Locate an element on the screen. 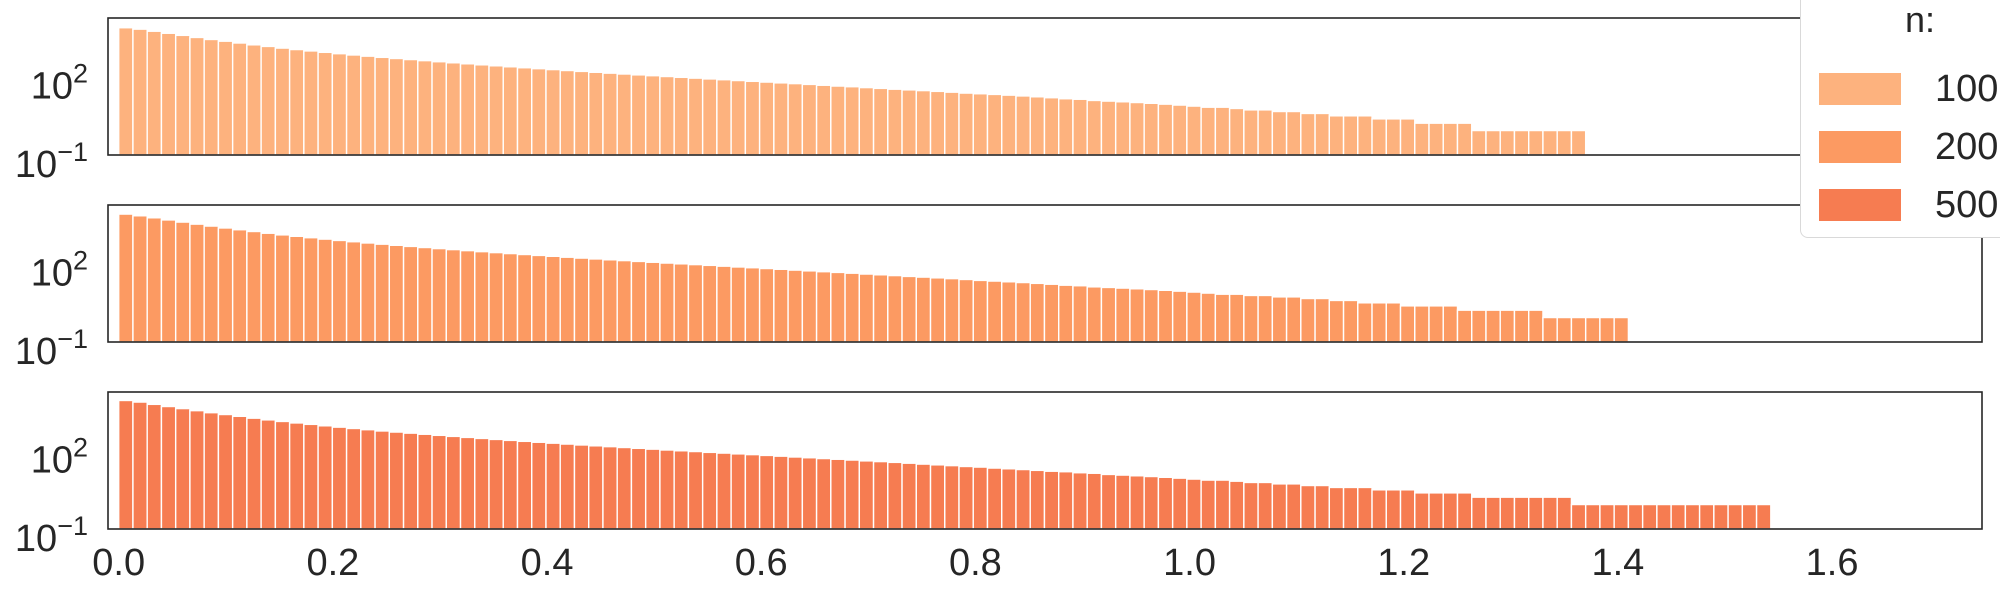  x-tick-label: 1.2 is located at coordinates (1403, 563).